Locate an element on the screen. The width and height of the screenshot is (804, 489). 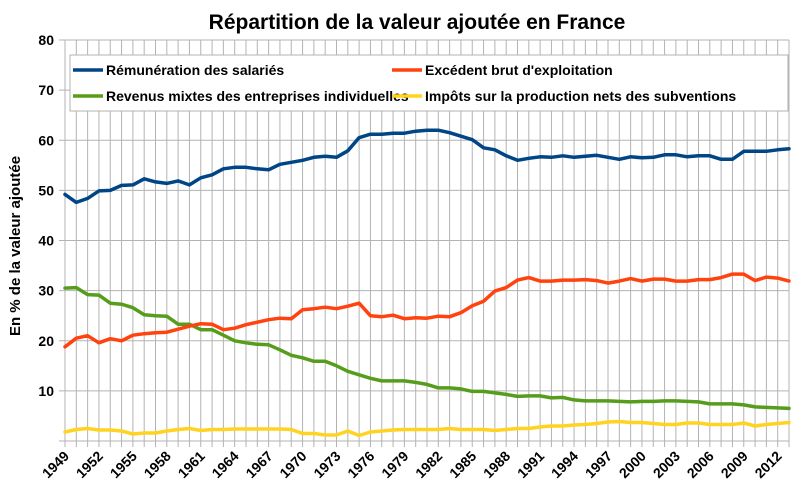
legend-label: Rémunération des salariés is located at coordinates (195, 70).